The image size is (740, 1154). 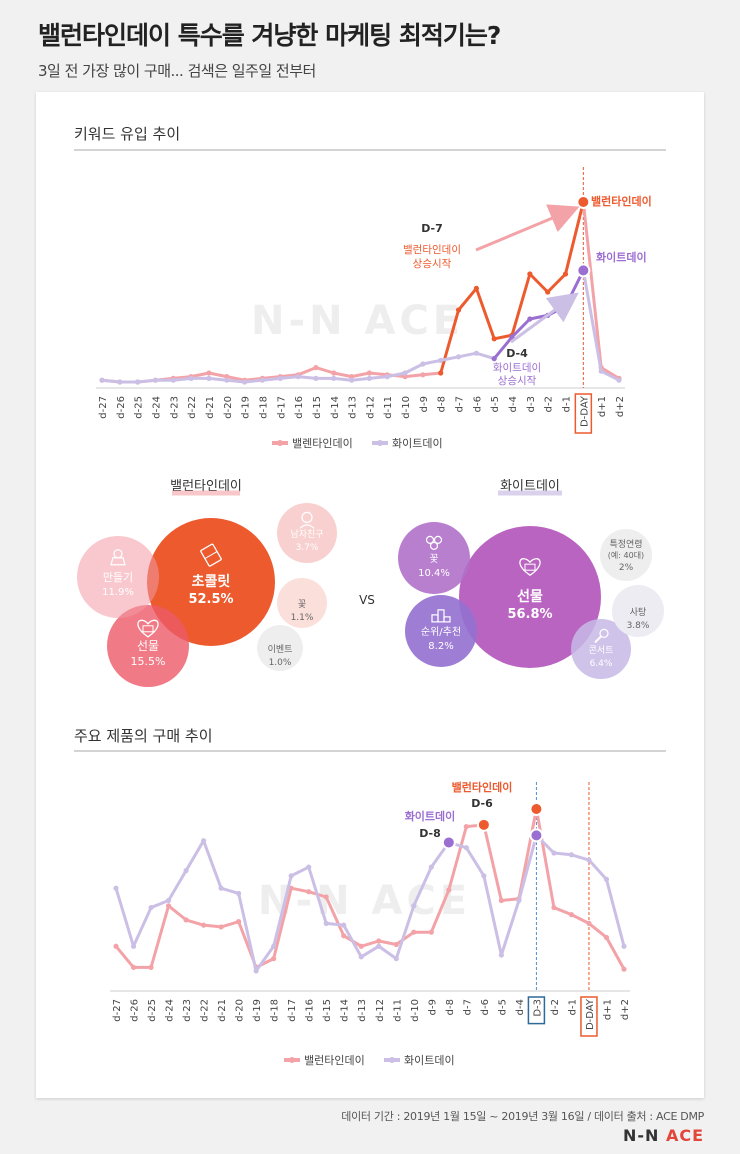 What do you see at coordinates (520, 1007) in the screenshot?
I see `x-tick-label: d-4` at bounding box center [520, 1007].